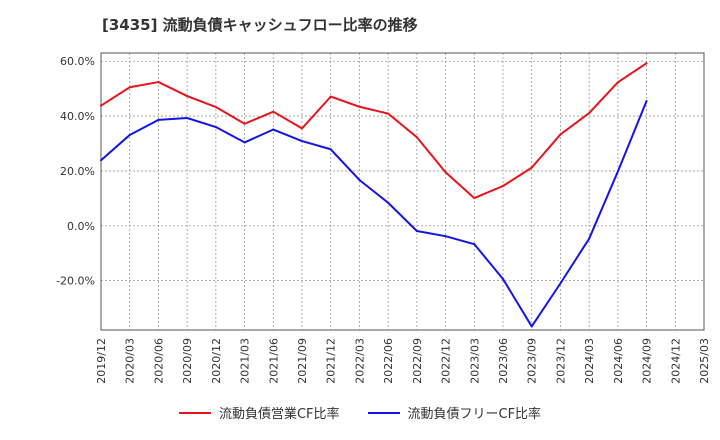 Image resolution: width=720 pixels, height=440 pixels. I want to click on x-tick-label: 2024/12, so click(675, 361).